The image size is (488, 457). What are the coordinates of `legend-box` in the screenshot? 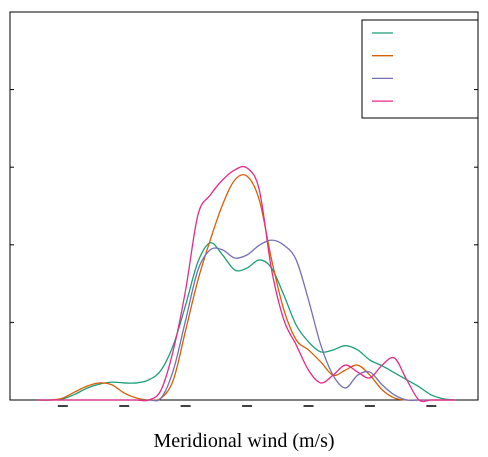 It's located at (420, 69).